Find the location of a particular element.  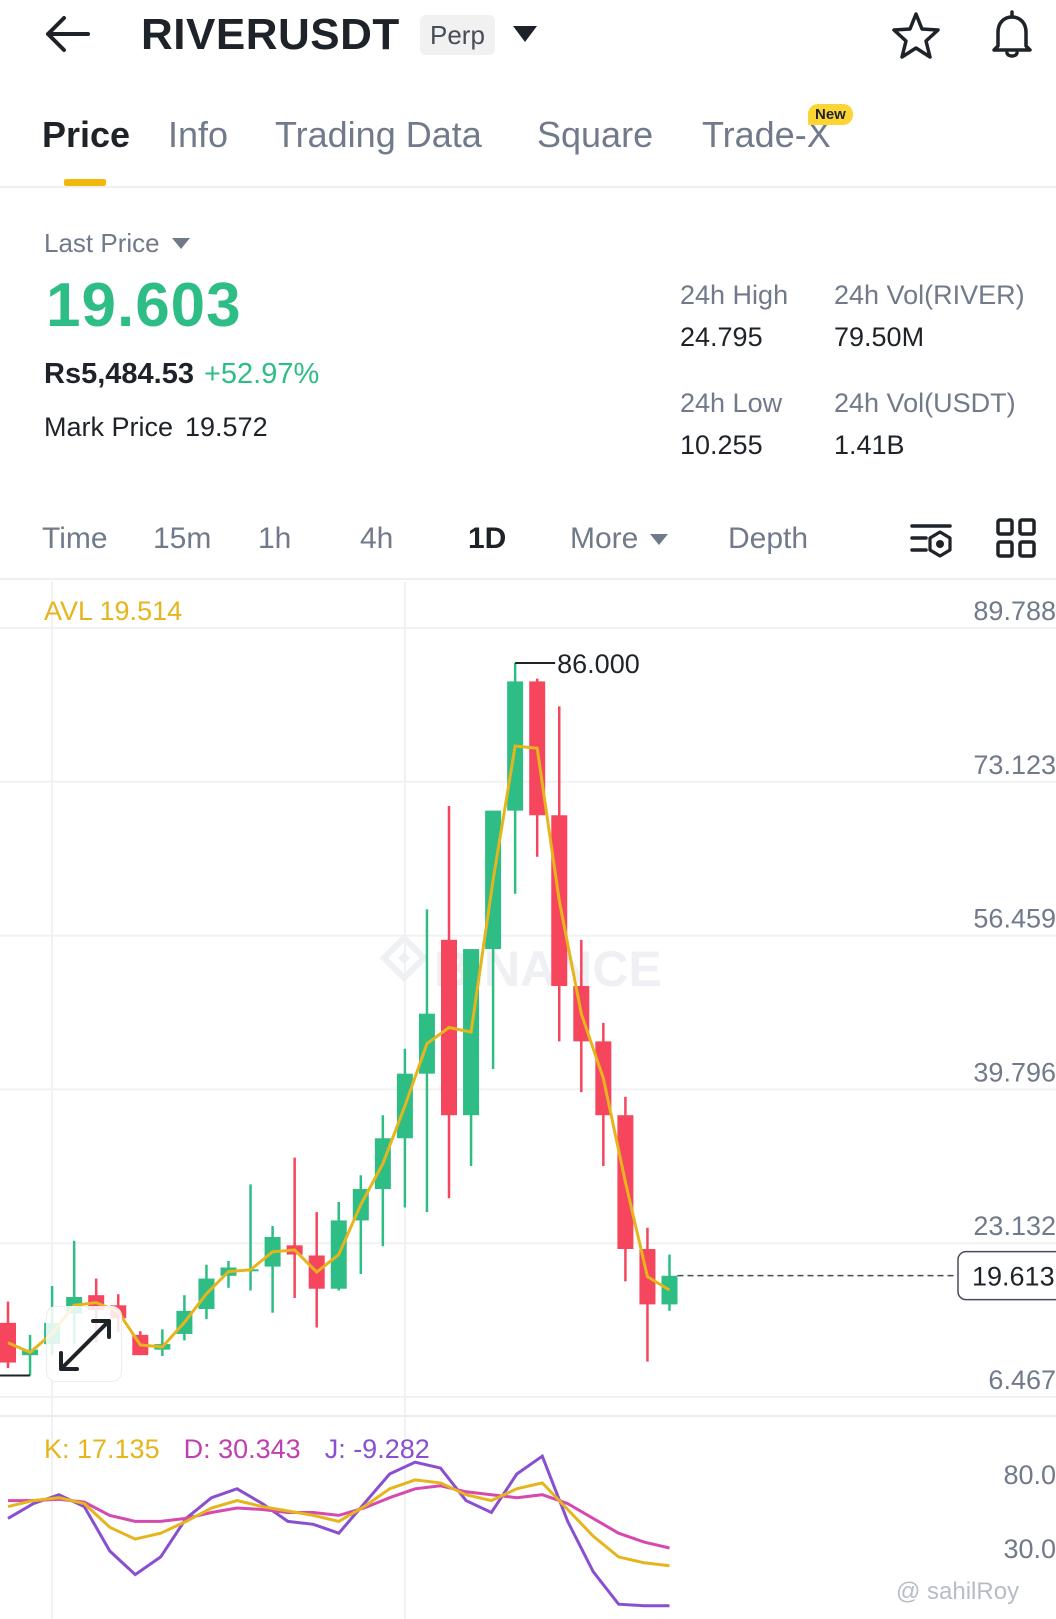

binance-watermark: BINANCE is located at coordinates (520, 965).